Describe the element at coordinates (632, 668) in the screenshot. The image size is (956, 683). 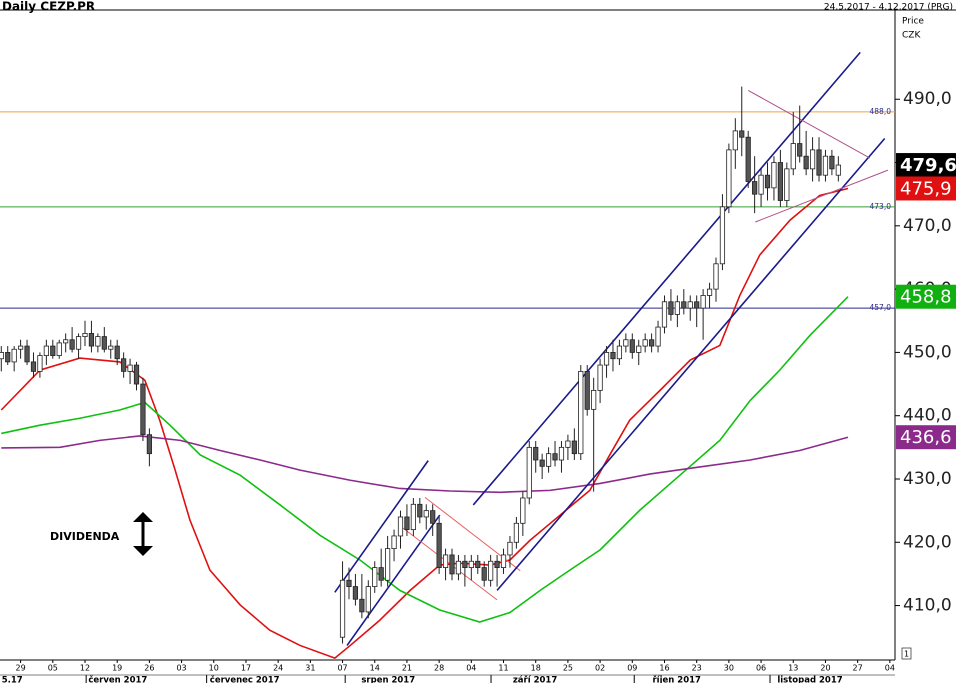
I see `x-tick-label: 09` at that location.